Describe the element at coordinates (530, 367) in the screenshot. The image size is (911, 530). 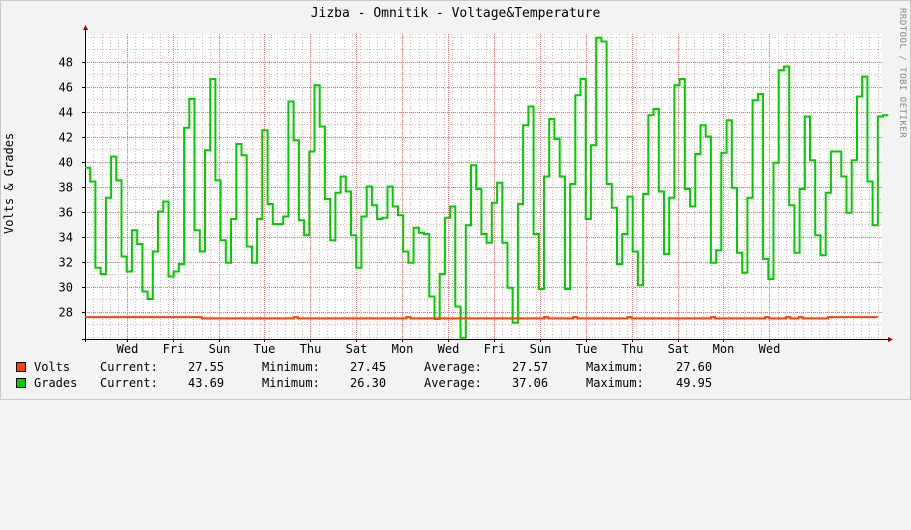
I see `legend-average-volts: 27.57` at that location.